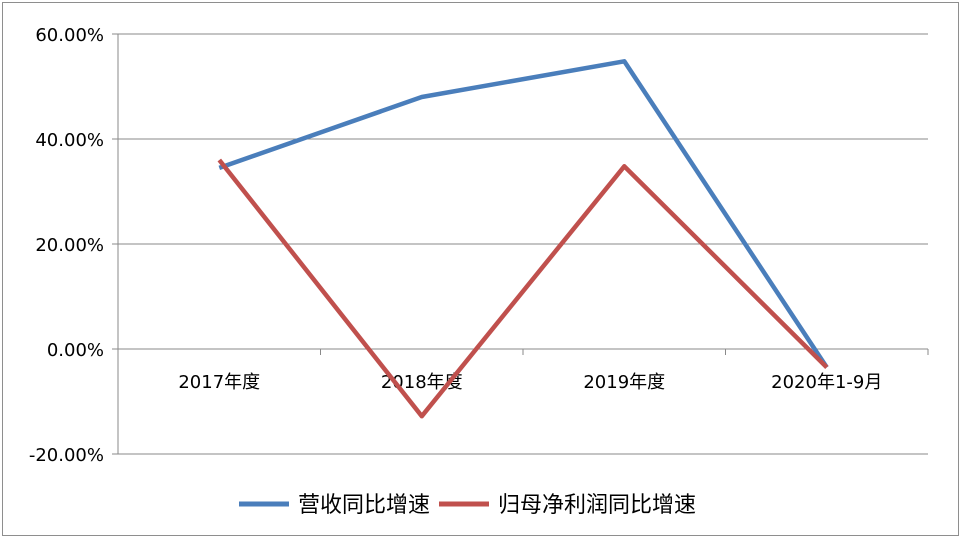  I want to click on legend: 营收同比增速 归母净利润同比增速, so click(467, 505).